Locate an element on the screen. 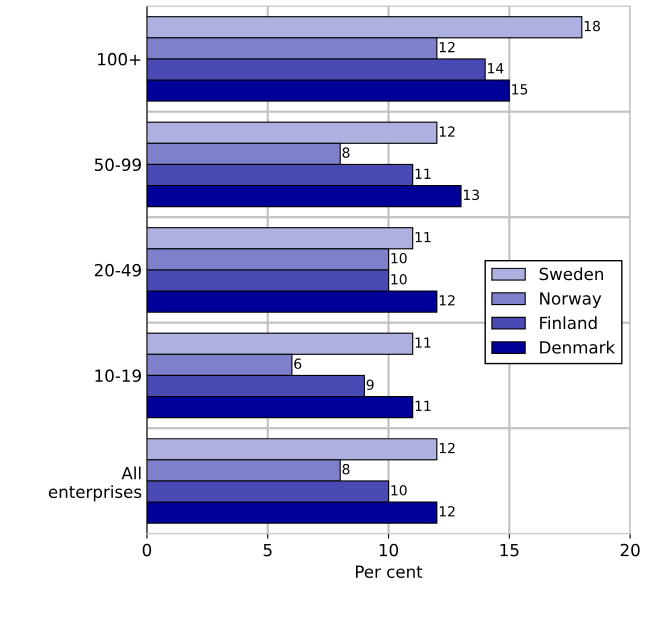  data-label: 6 is located at coordinates (298, 363).